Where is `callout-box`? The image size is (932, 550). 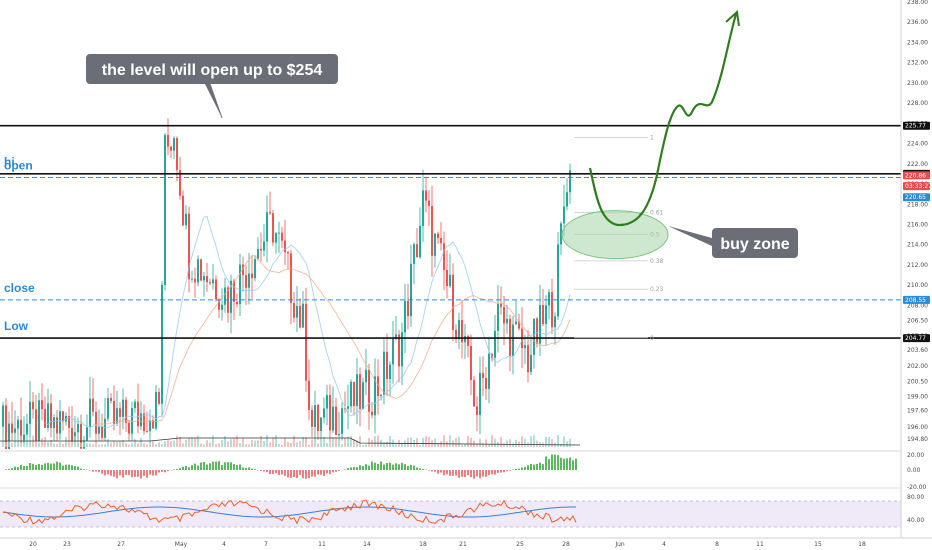
callout-box is located at coordinates (212, 69).